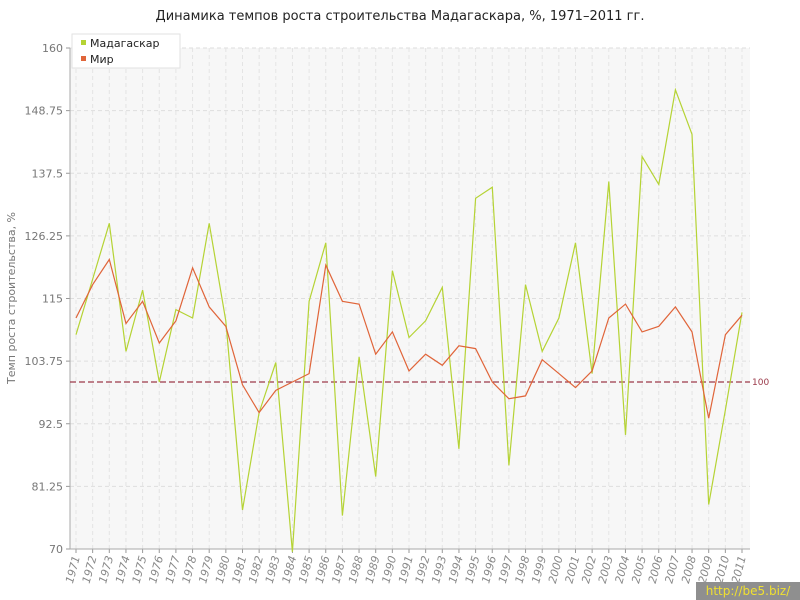 Image resolution: width=800 pixels, height=600 pixels. Describe the element at coordinates (44, 236) in the screenshot. I see `y-tick-label: 126.25` at that location.